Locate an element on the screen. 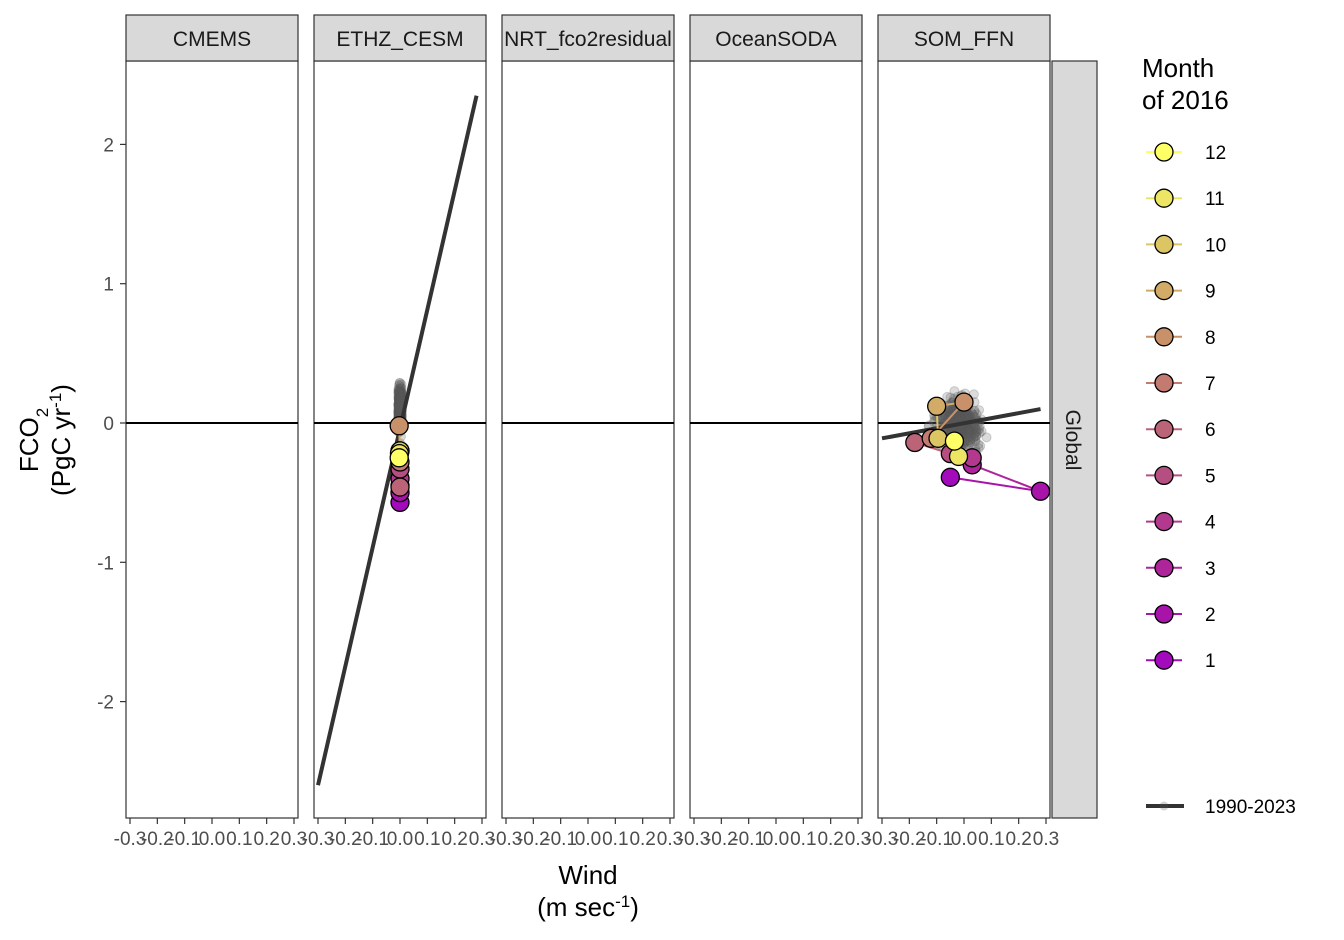 Image resolution: width=1344 pixels, height=940 pixels. x-axis-nrt_fco2residual: -0.3-0.2-0.10.0 0.1 0.2 0.3 is located at coordinates (586, 834).